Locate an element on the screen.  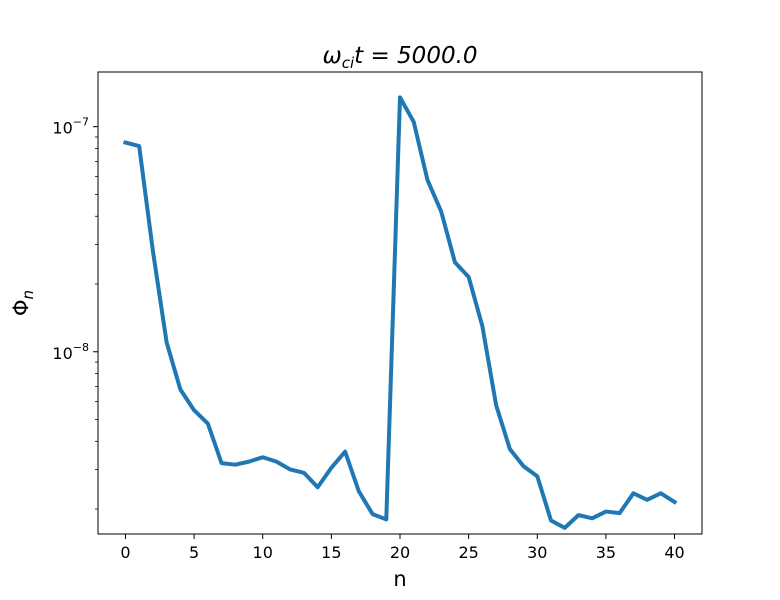
y-axis-label-symbol: Φ is located at coordinates (21, 307).